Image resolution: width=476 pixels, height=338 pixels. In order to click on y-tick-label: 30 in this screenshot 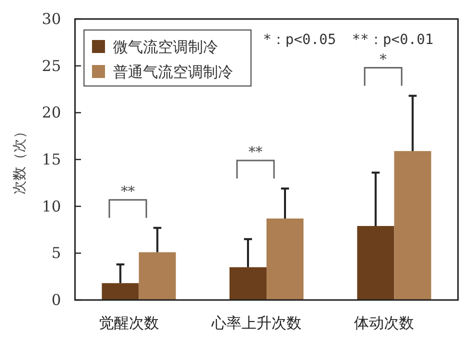, I will do `click(51, 19)`.